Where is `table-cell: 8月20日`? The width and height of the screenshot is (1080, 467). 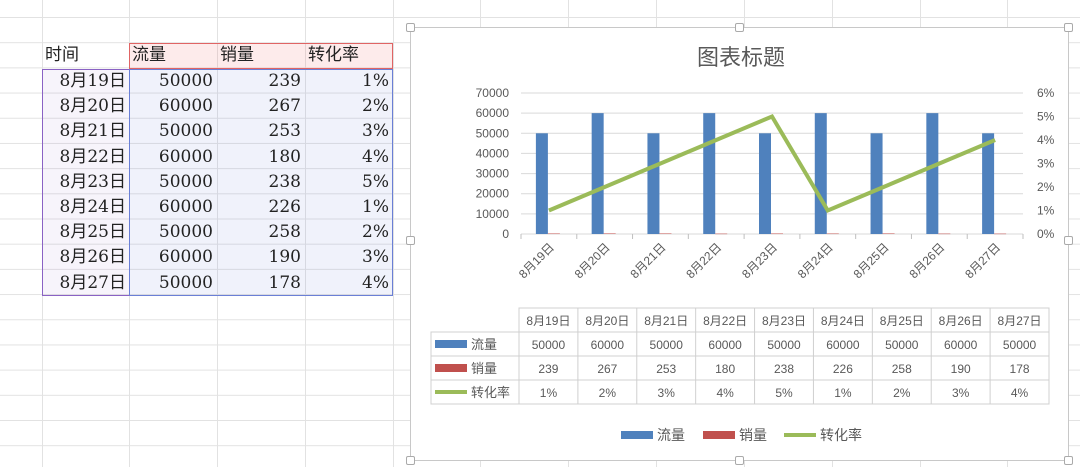
table-cell: 8月20日 is located at coordinates (92, 106).